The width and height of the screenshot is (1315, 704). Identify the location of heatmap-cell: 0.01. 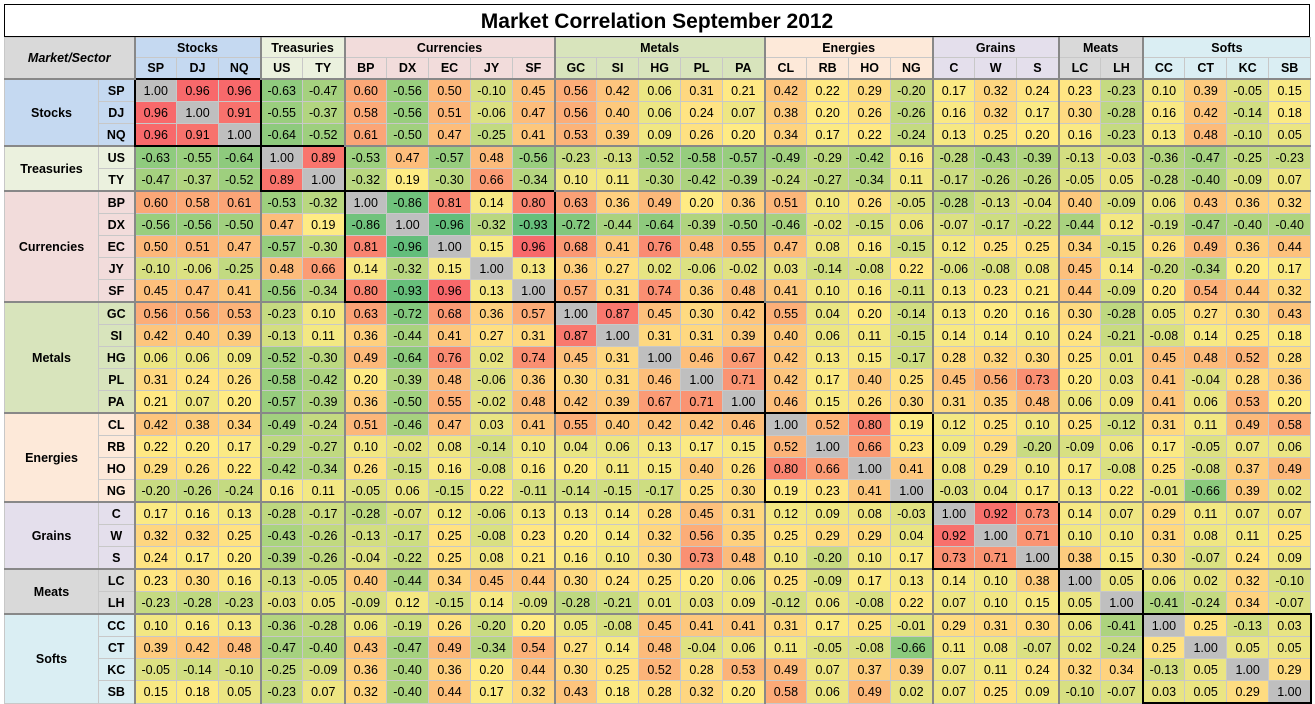
(660, 603).